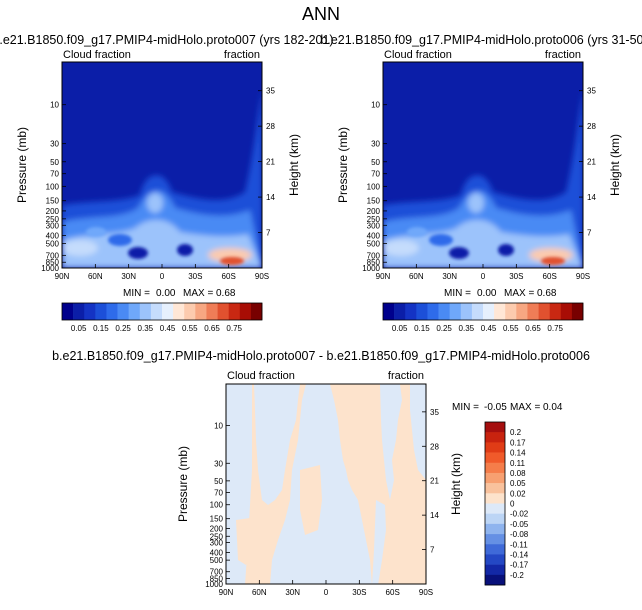  I want to click on y2-axis-ticks: 7 14 21 28 35, so click(587, 162).